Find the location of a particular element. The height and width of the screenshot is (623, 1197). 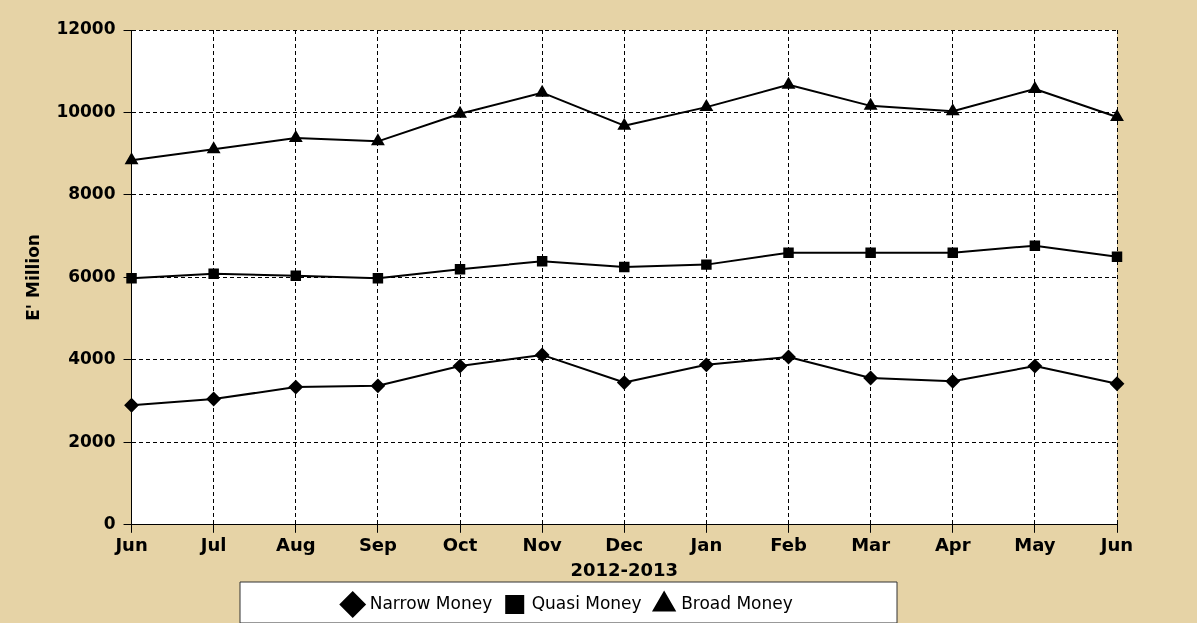

x-tick-label: Aug is located at coordinates (295, 545).